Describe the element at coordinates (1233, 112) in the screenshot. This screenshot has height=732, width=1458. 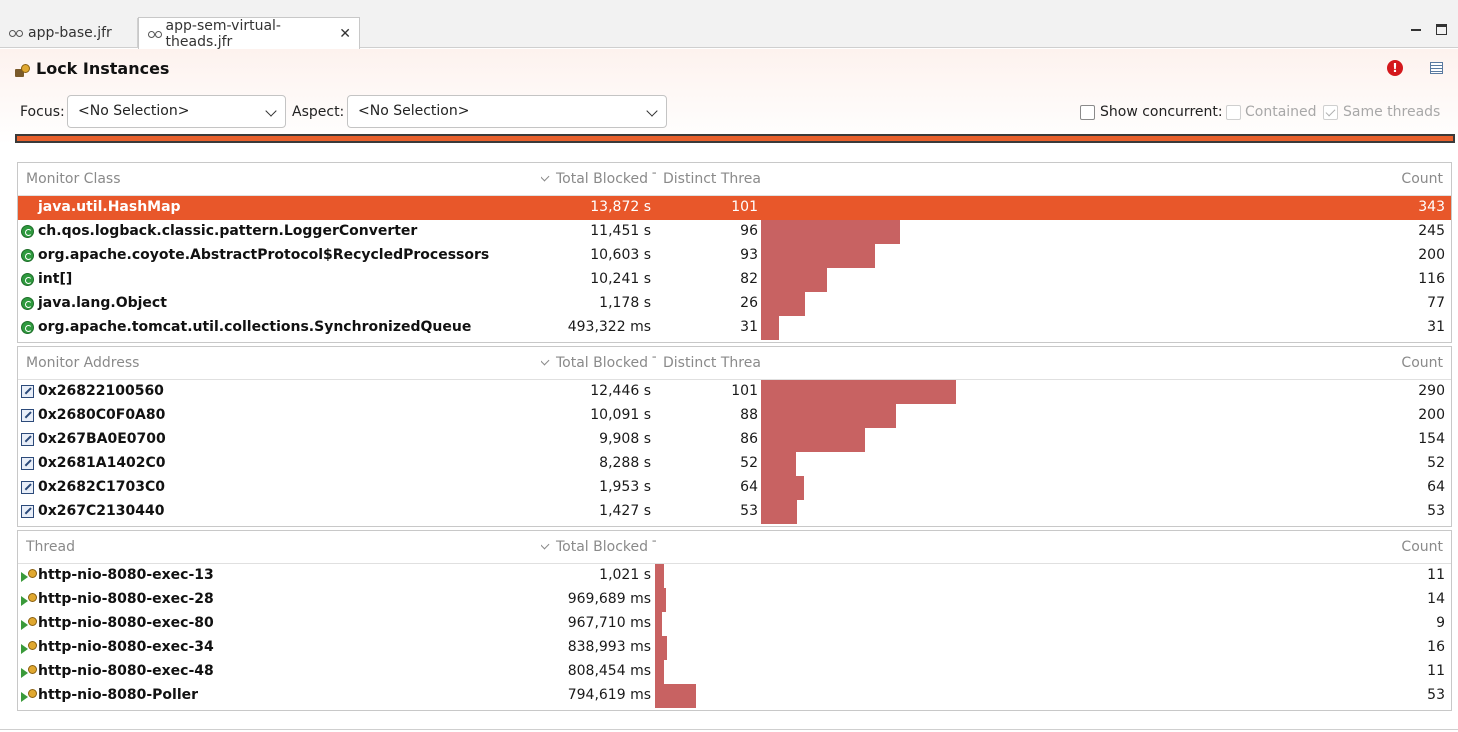
I see `contained-checkbox` at that location.